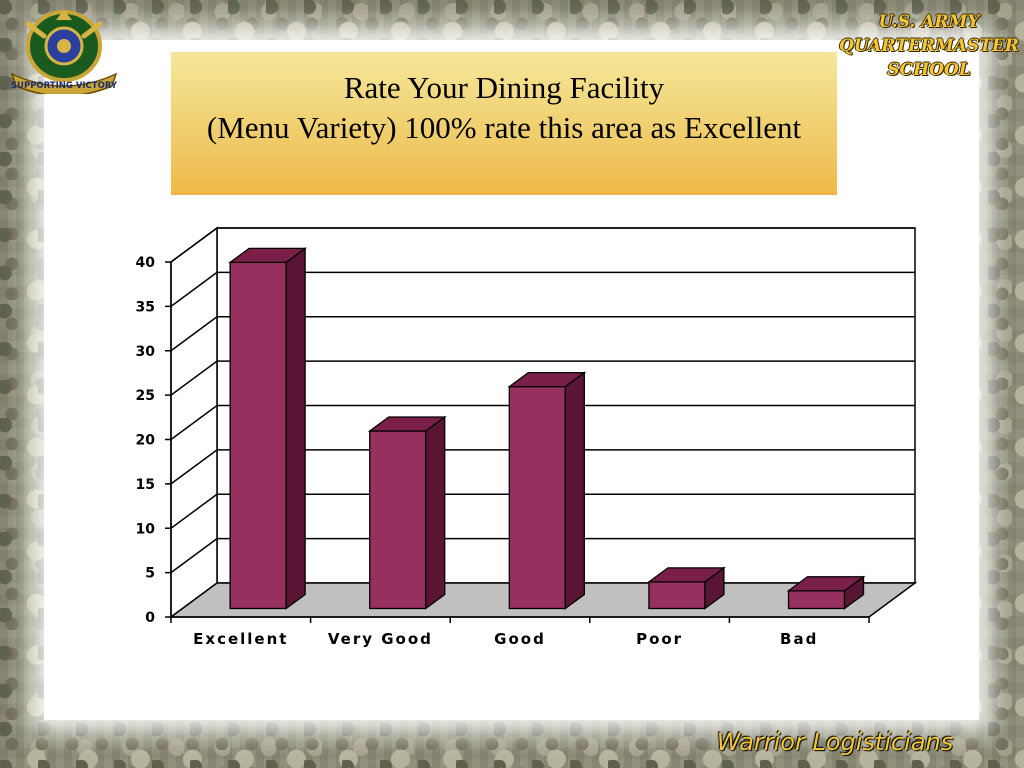 The image size is (1024, 768). What do you see at coordinates (659, 639) in the screenshot?
I see `x-tick-label: Poor` at bounding box center [659, 639].